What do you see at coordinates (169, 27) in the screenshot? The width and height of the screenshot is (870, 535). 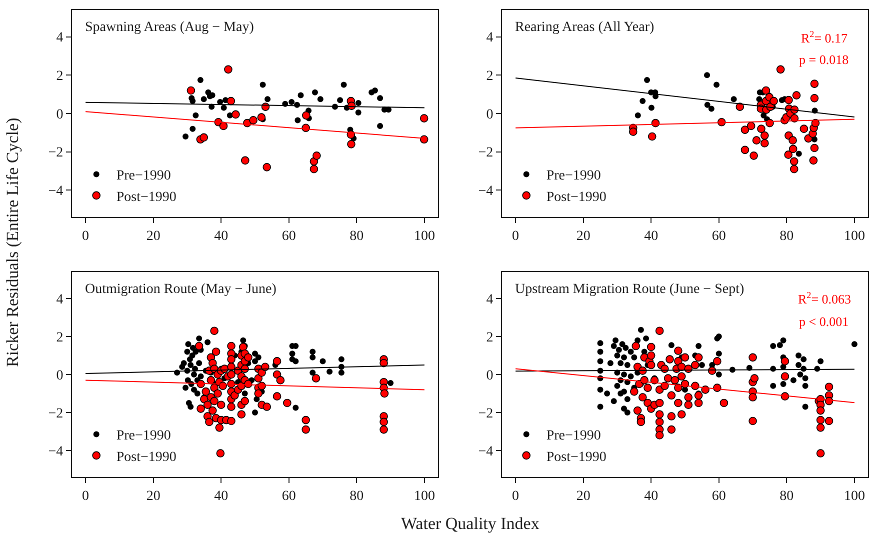 I see `text: Spawning Areas (Aug − May)` at bounding box center [169, 27].